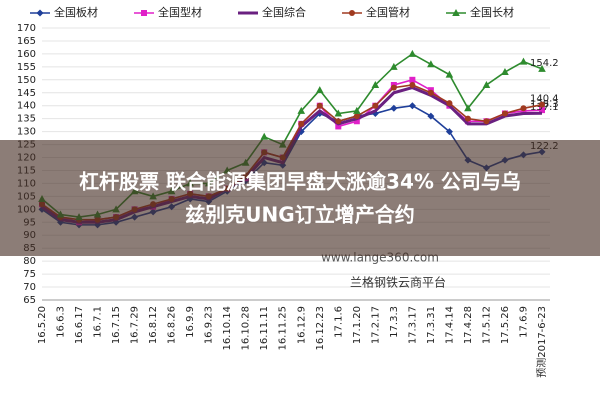  What do you see at coordinates (492, 12) in the screenshot?
I see `legend-label: 全国长材` at bounding box center [492, 12].